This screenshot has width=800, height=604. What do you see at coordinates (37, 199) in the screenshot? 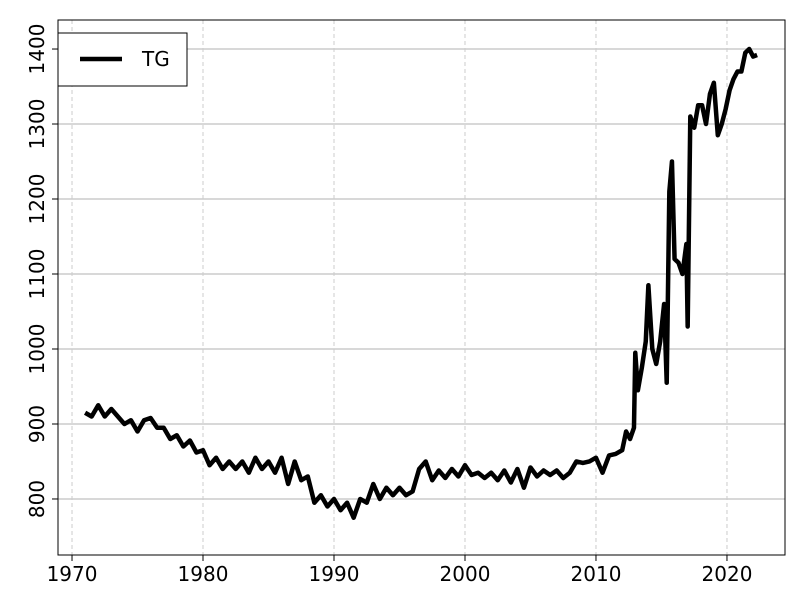
I see `y-tick-label: 1200` at bounding box center [37, 199].